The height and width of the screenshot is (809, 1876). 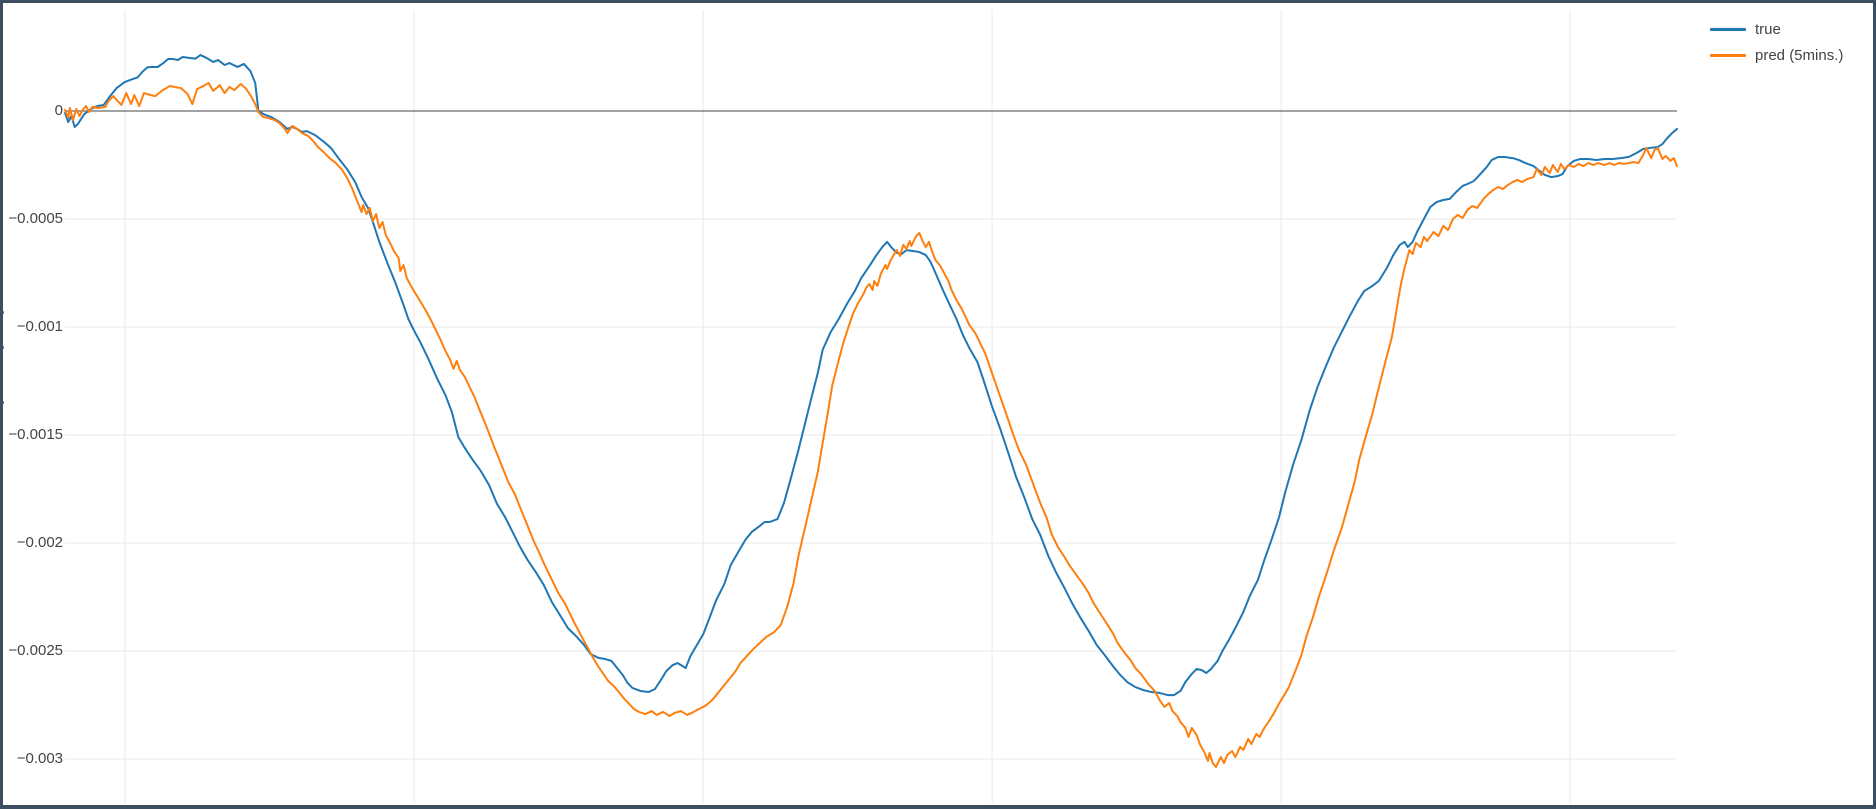 I want to click on y-tick-label: −0.002, so click(x=39, y=542).